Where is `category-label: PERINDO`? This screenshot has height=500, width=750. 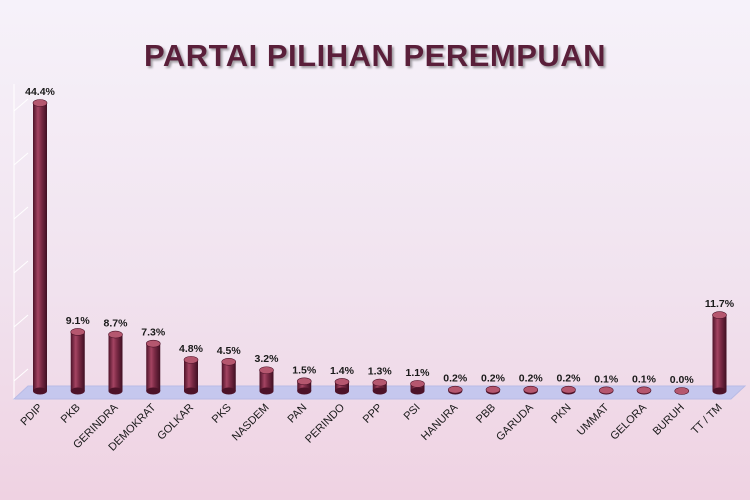
category-label: PERINDO is located at coordinates (325, 423).